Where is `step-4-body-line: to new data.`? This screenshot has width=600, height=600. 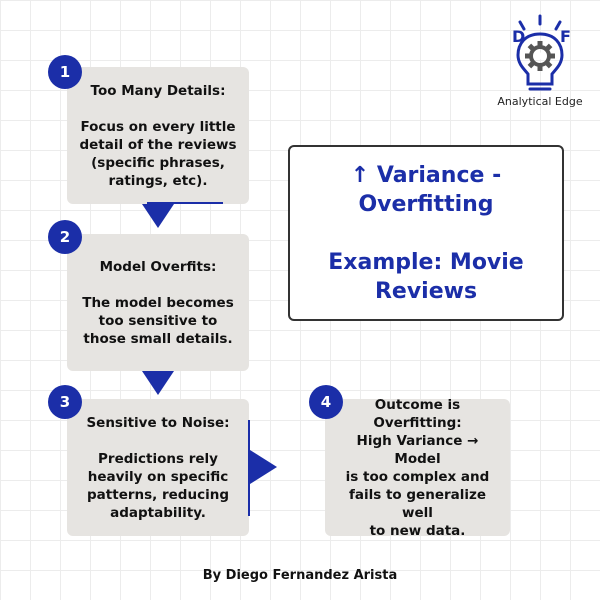
step-4-body-line: to new data. is located at coordinates (417, 530).